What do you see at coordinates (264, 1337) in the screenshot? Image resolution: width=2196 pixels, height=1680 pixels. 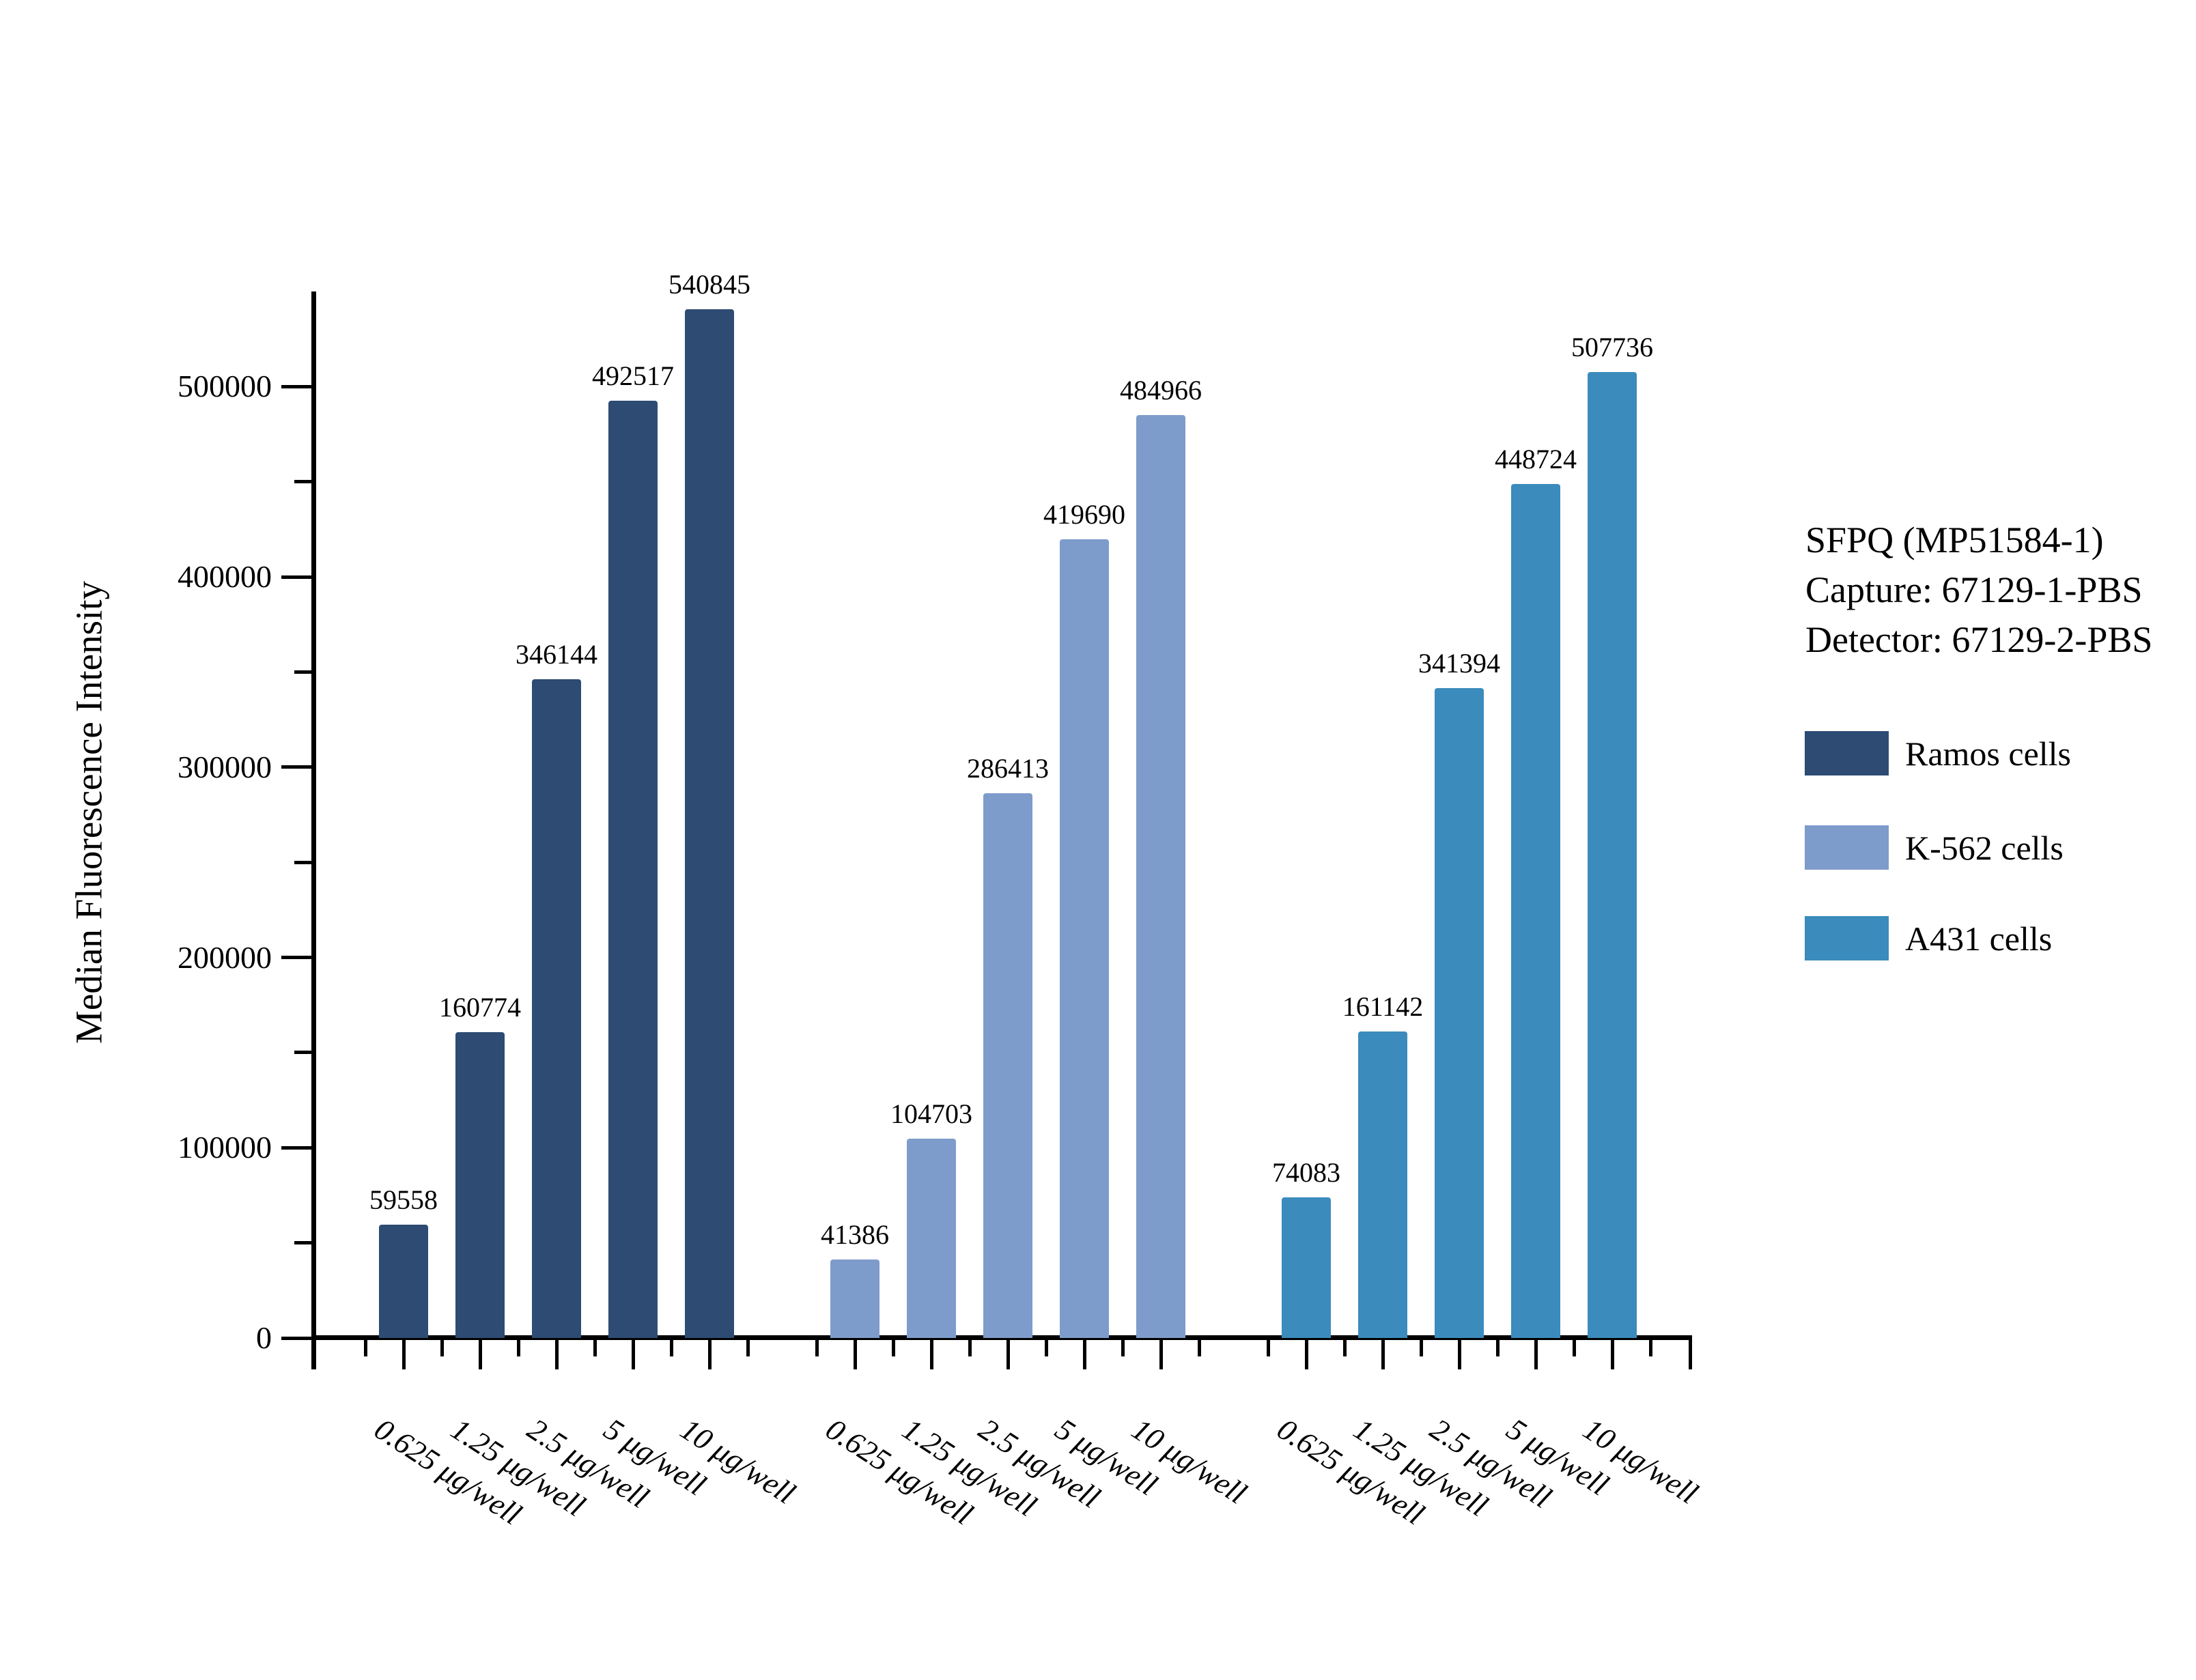 I see `y-tick-label: 0` at bounding box center [264, 1337].